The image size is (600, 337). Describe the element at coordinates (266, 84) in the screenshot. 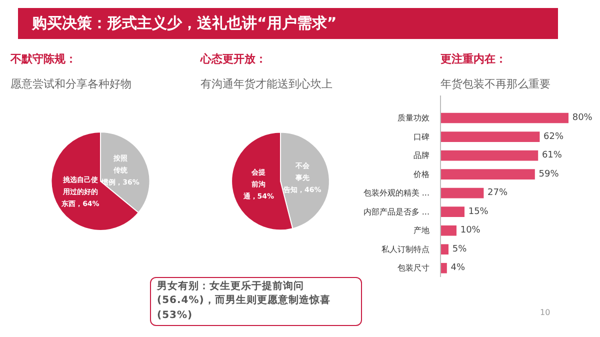

I see `chart-subtitle: 有沟通年货才能送到心坎上` at that location.